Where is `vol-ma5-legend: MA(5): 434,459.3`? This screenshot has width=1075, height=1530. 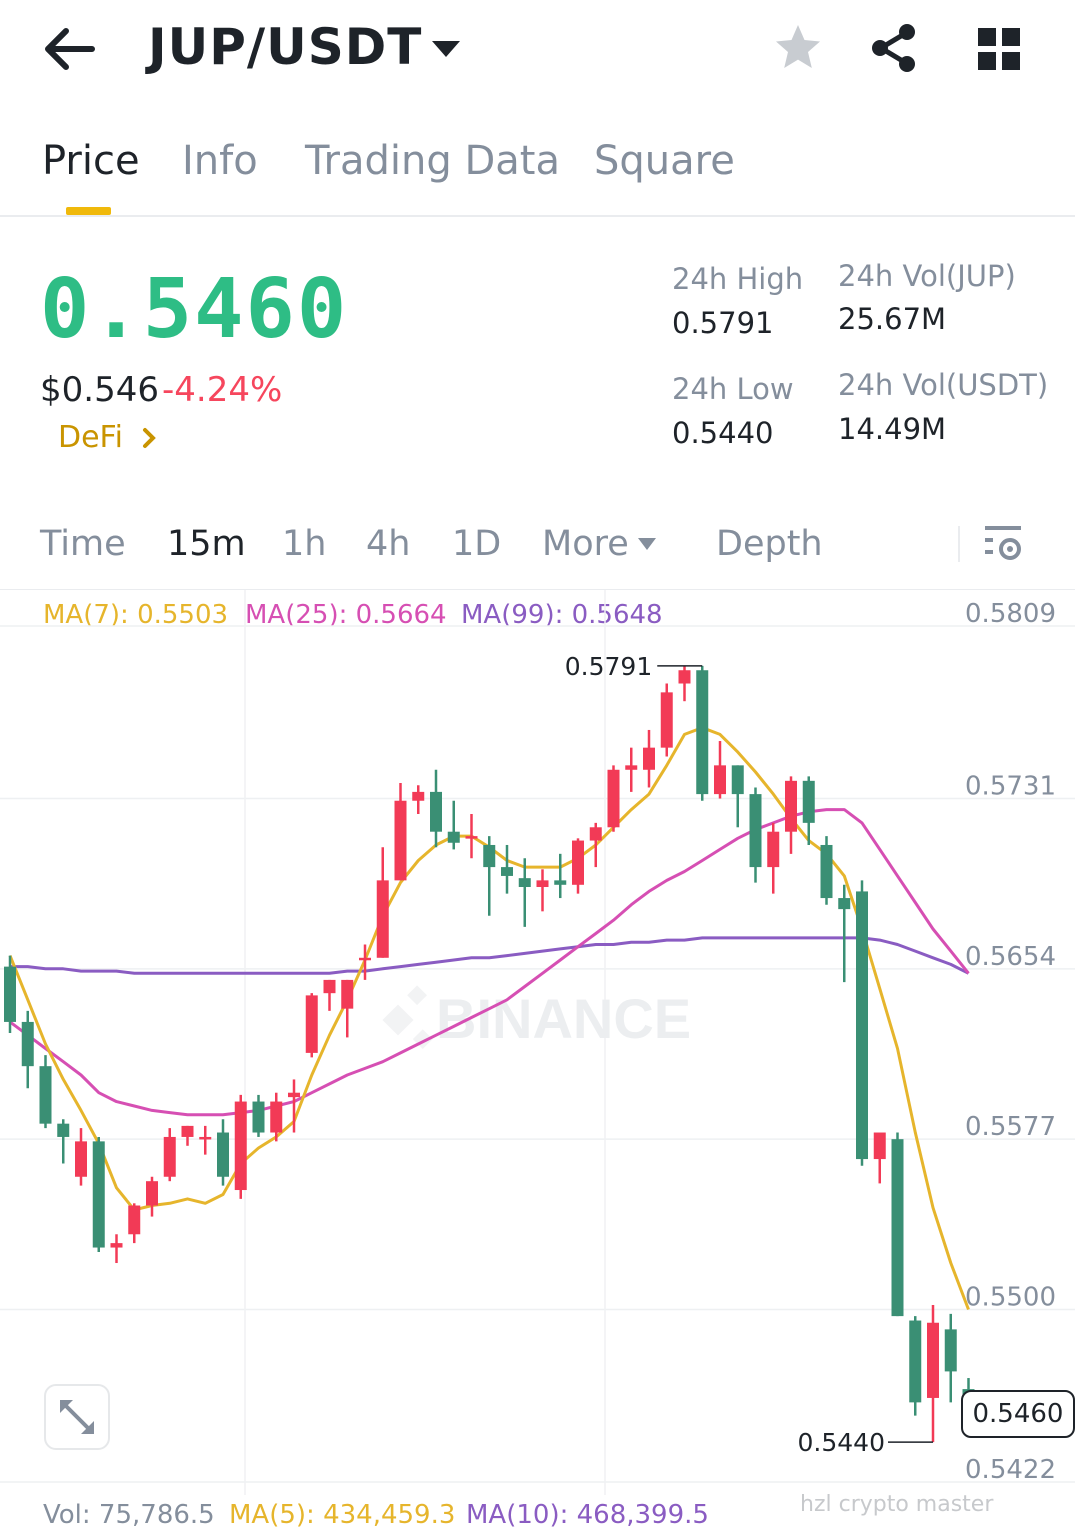 vol-ma5-legend: MA(5): 434,459.3 is located at coordinates (342, 1515).